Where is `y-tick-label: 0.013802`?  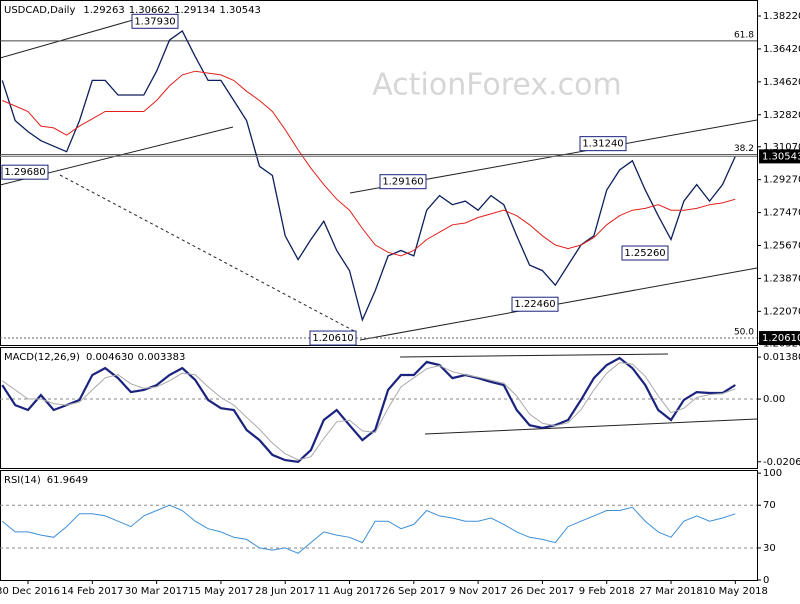
y-tick-label: 0.013802 is located at coordinates (781, 357).